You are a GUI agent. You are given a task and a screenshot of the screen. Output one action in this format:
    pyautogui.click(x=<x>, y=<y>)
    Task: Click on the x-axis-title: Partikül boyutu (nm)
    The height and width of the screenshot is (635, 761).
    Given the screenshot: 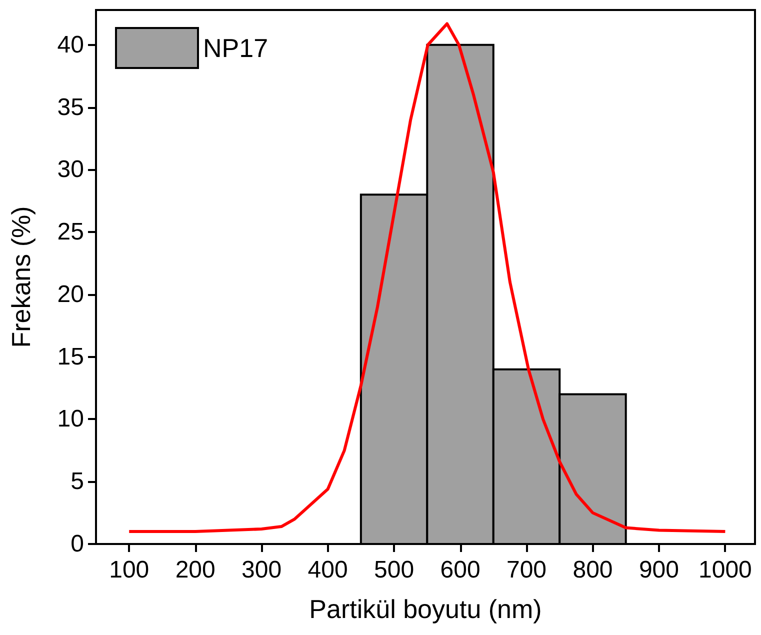 What is the action you would take?
    pyautogui.click(x=425, y=609)
    